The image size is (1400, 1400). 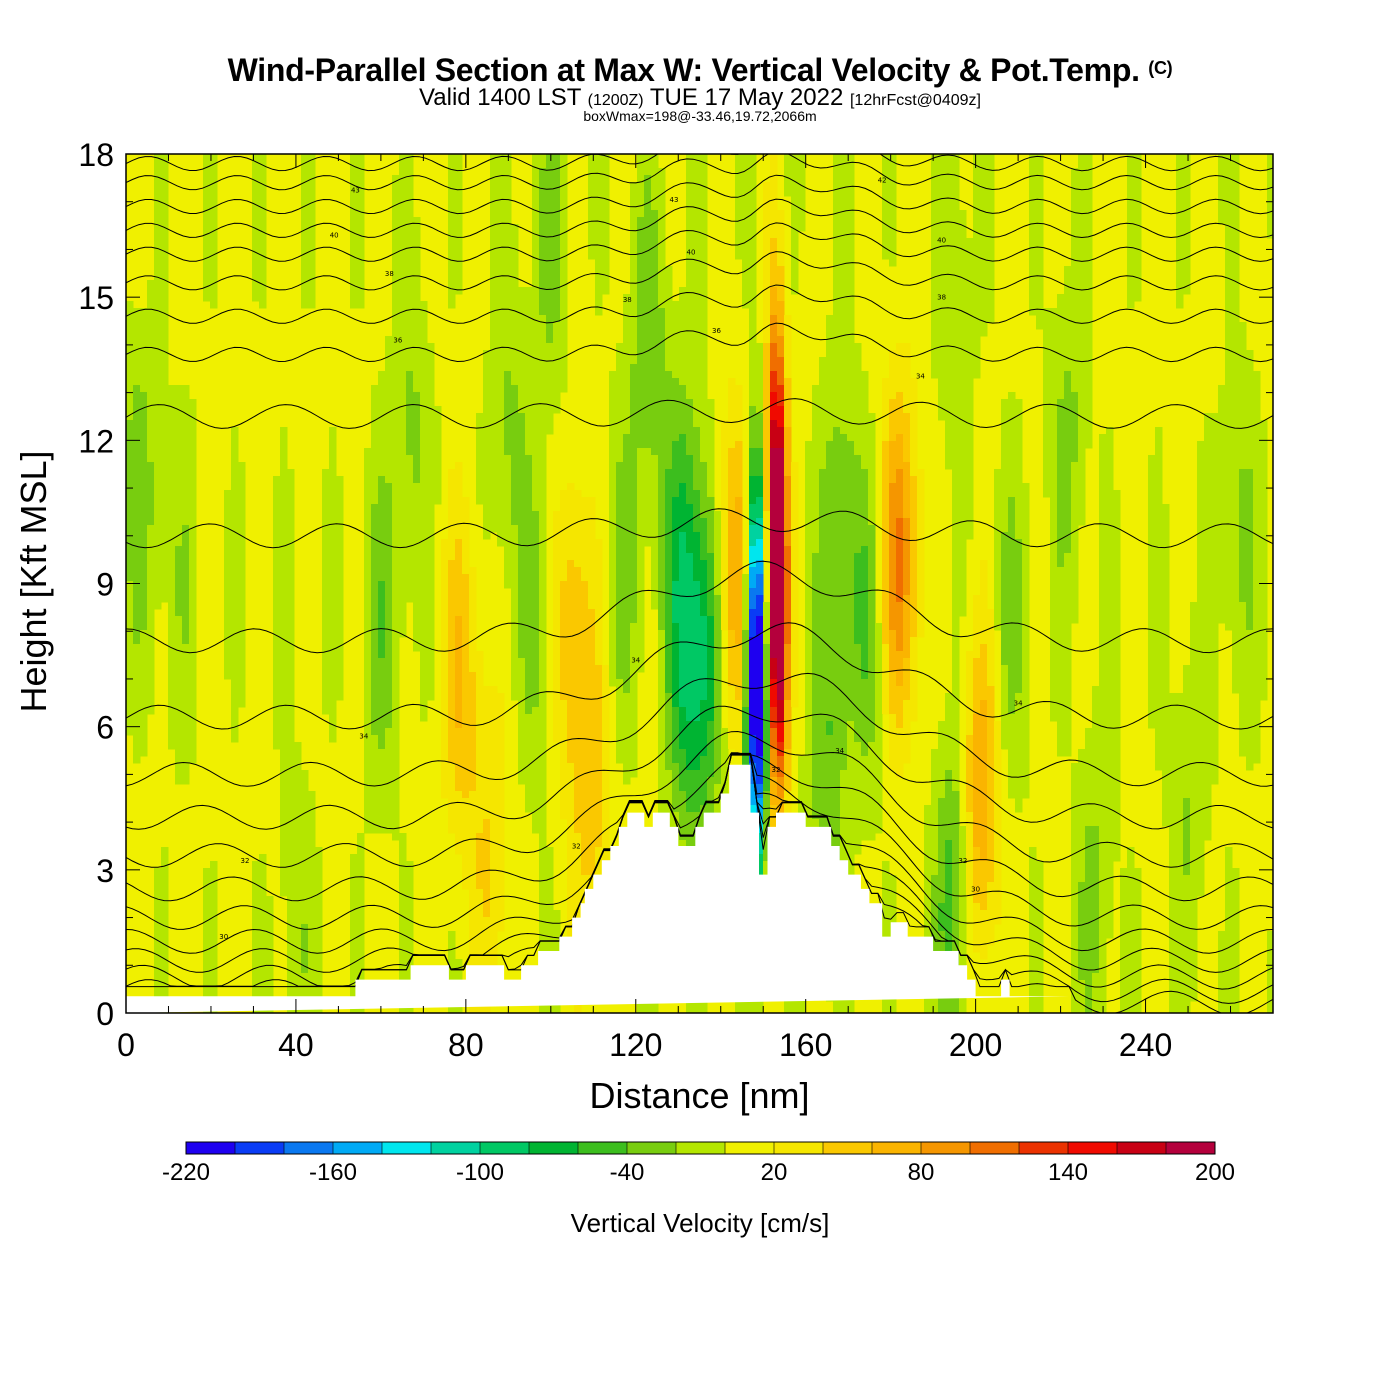 What do you see at coordinates (500, 97) in the screenshot?
I see `valid-time: Valid 1400 LST` at bounding box center [500, 97].